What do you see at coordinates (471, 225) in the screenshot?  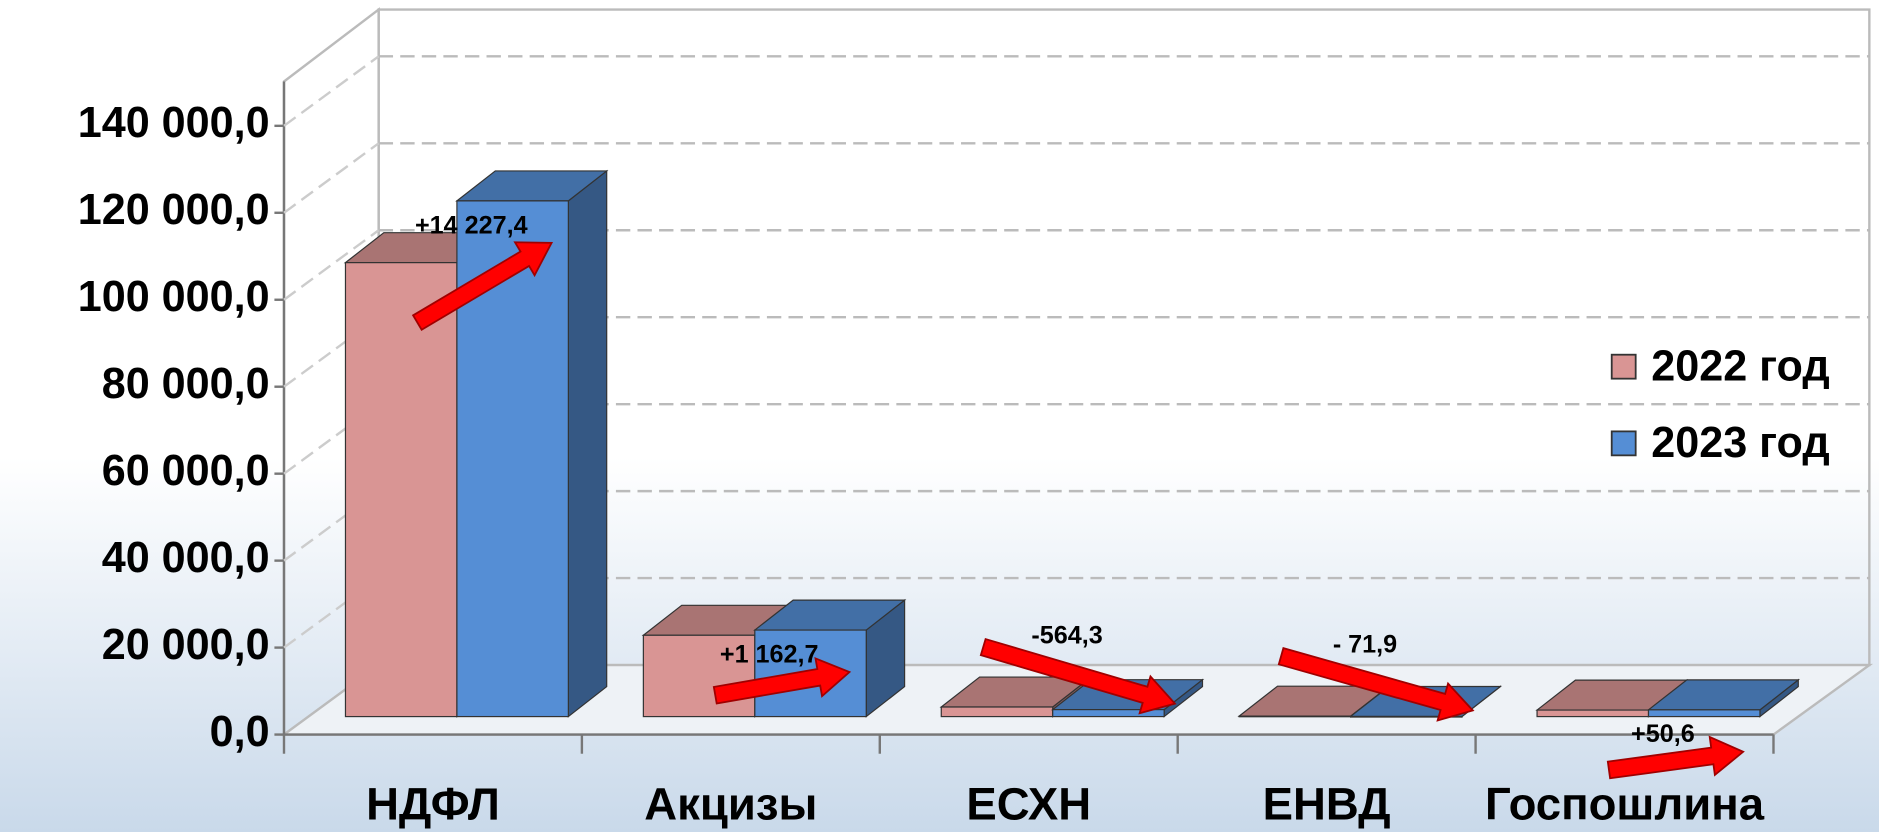 I see `annotation: +14 227,4` at bounding box center [471, 225].